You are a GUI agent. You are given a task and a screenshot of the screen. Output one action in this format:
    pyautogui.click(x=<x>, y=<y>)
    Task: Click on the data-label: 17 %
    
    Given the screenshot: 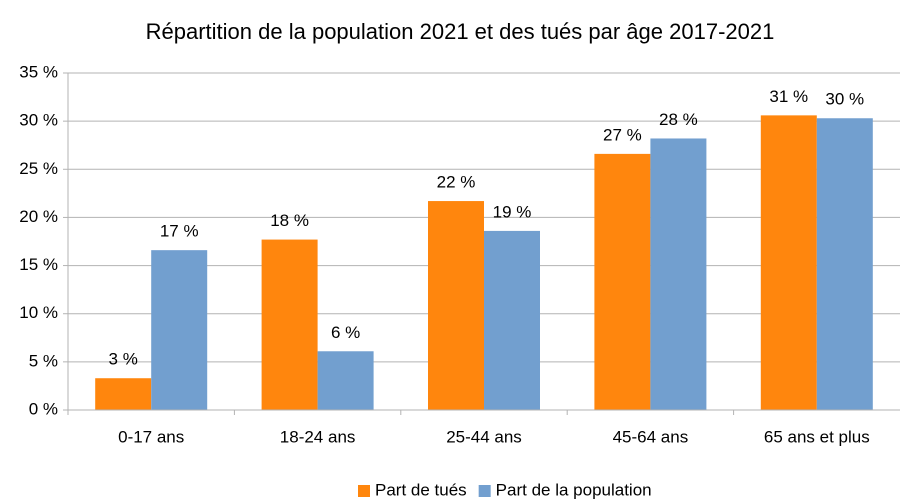 What is the action you would take?
    pyautogui.click(x=179, y=231)
    